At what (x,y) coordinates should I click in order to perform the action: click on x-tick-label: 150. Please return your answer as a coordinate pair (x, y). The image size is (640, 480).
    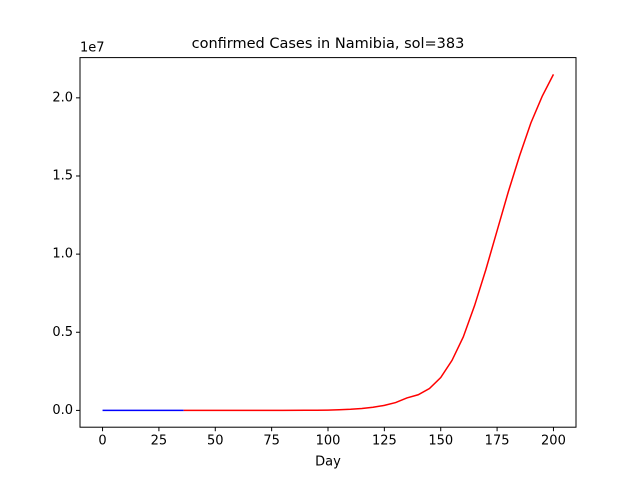
    Looking at the image, I should click on (440, 441).